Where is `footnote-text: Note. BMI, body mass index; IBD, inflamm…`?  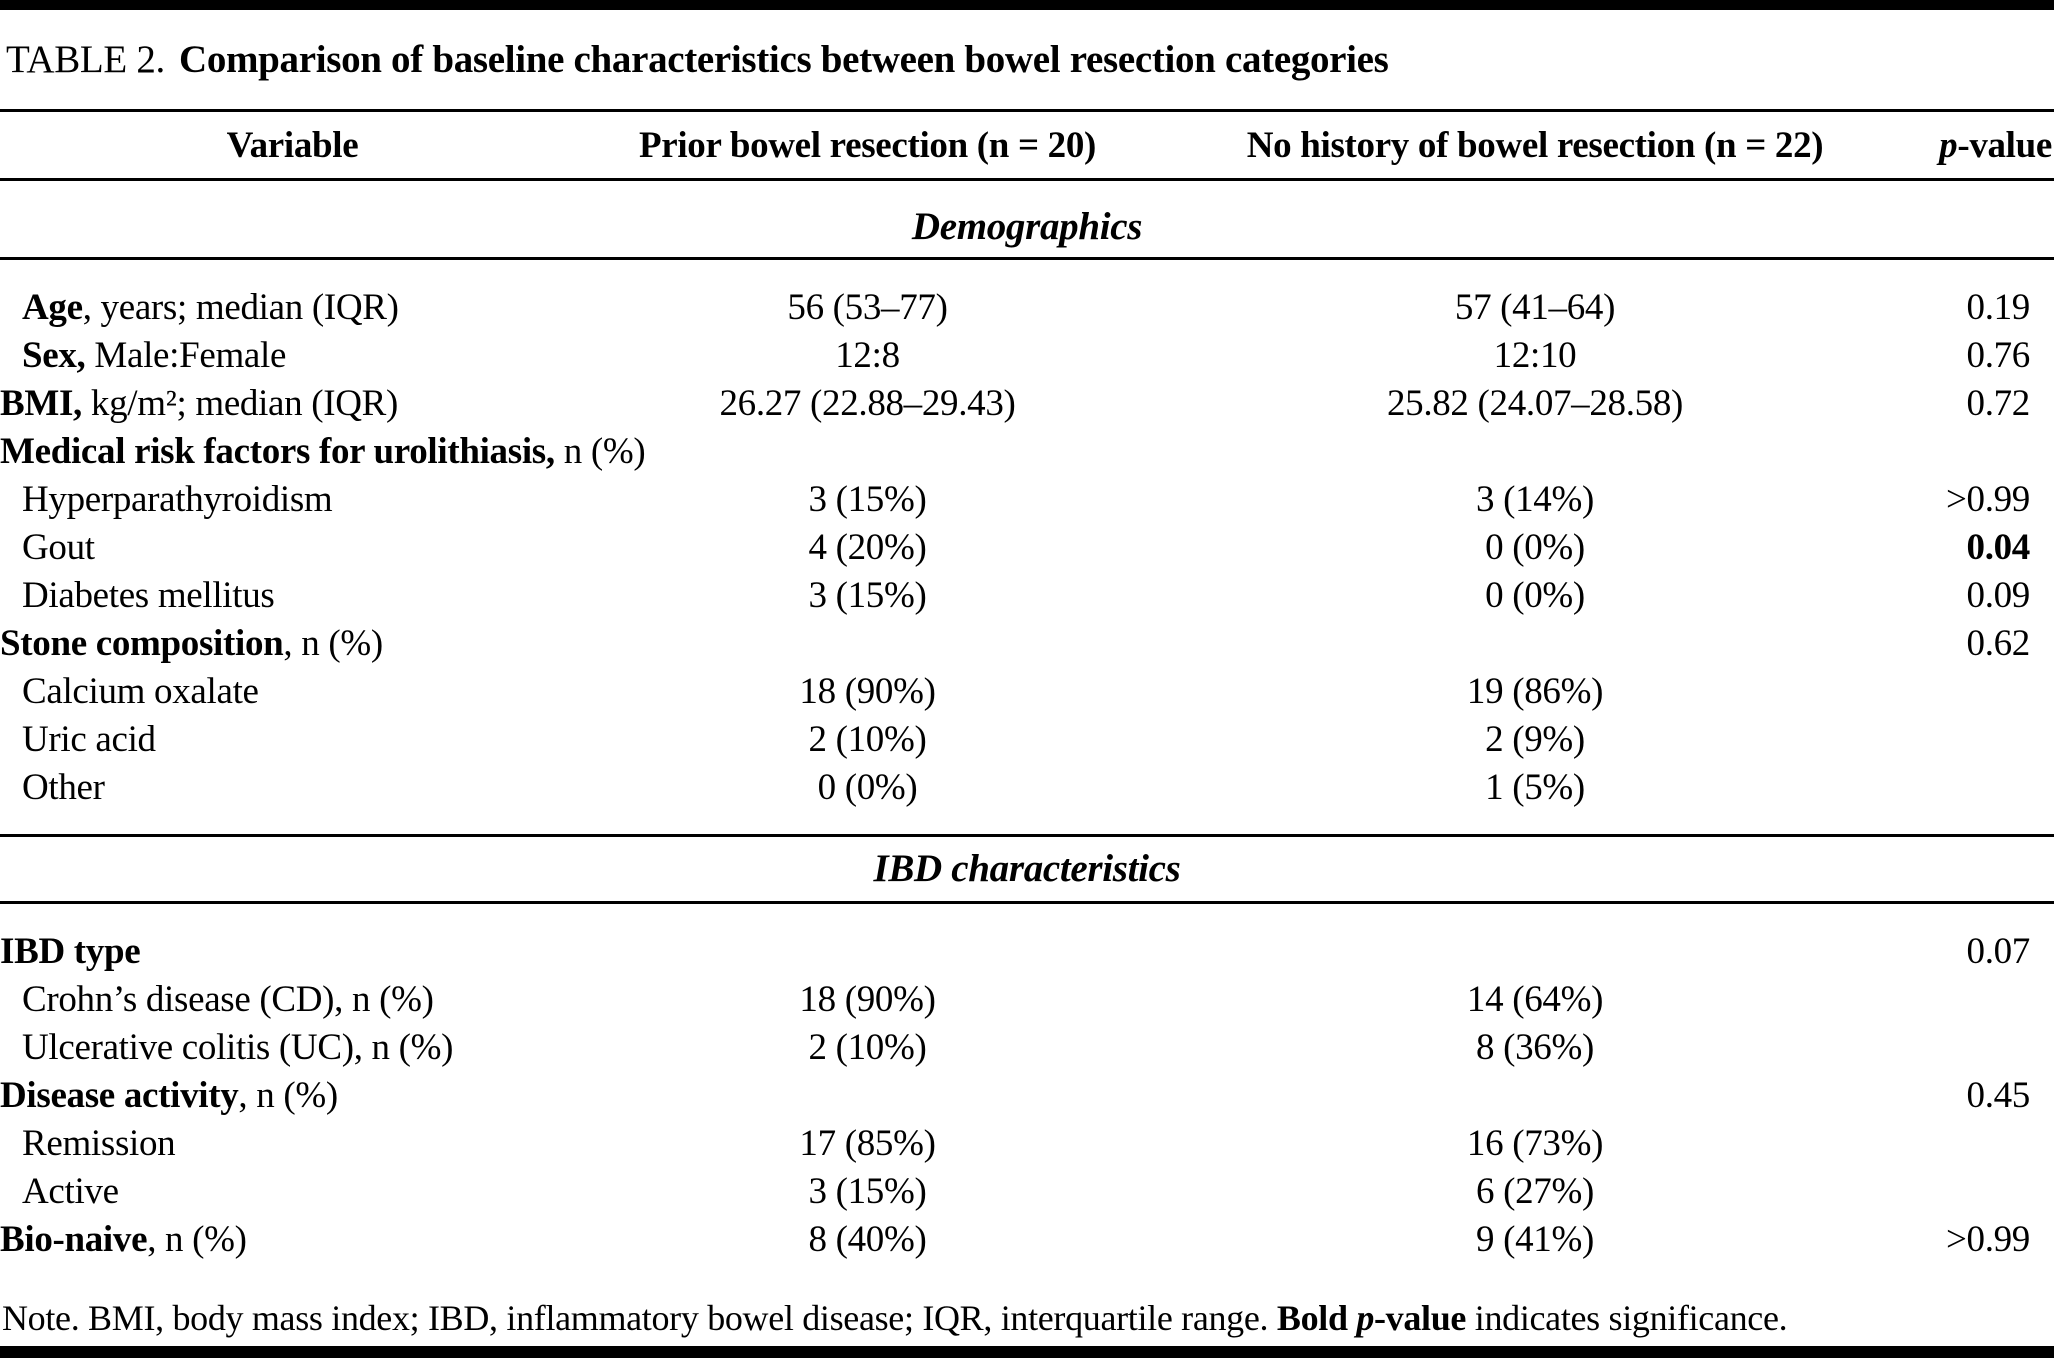
footnote-text: Note. BMI, body mass index; IBD, inflamm… is located at coordinates (639, 1318).